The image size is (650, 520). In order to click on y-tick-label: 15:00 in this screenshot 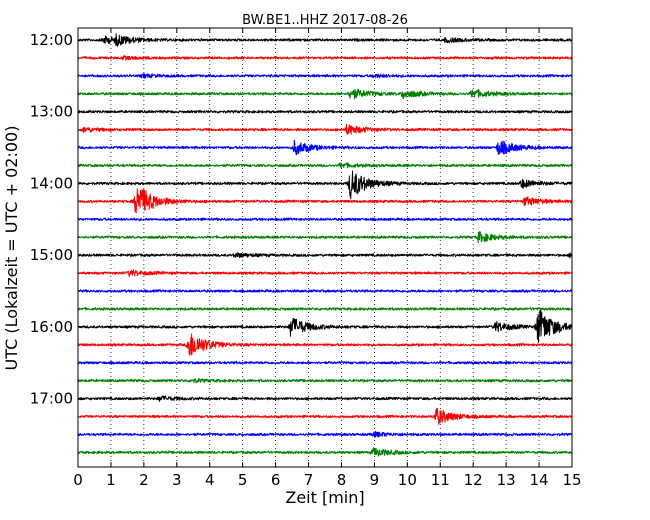, I will do `click(51, 255)`.